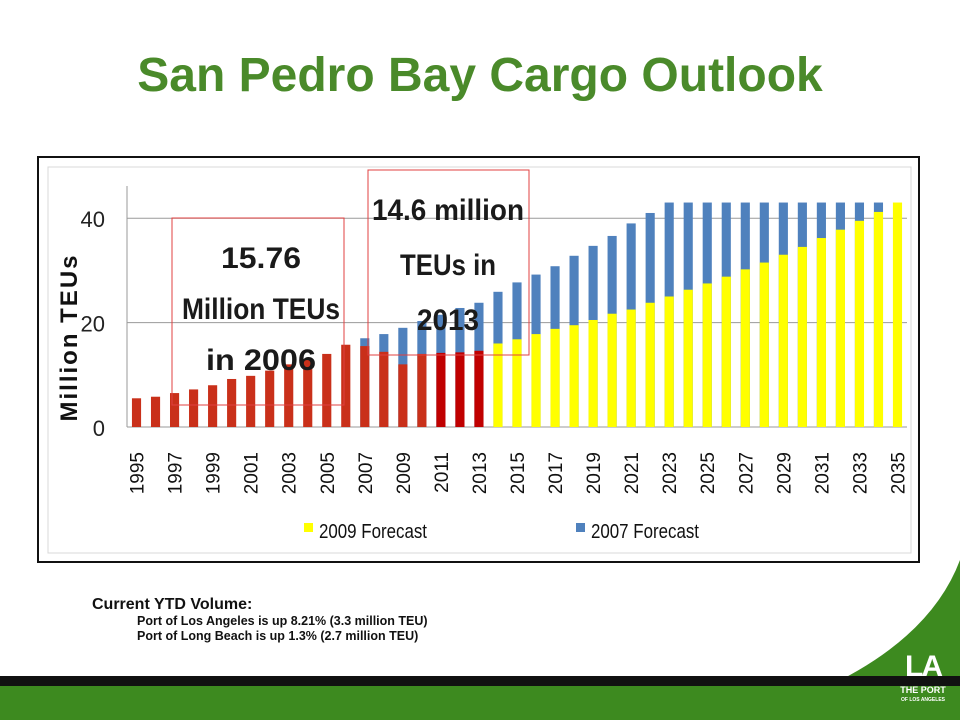 This screenshot has width=960, height=720. Describe the element at coordinates (632, 473) in the screenshot. I see `x-tick-label: 2021` at that location.